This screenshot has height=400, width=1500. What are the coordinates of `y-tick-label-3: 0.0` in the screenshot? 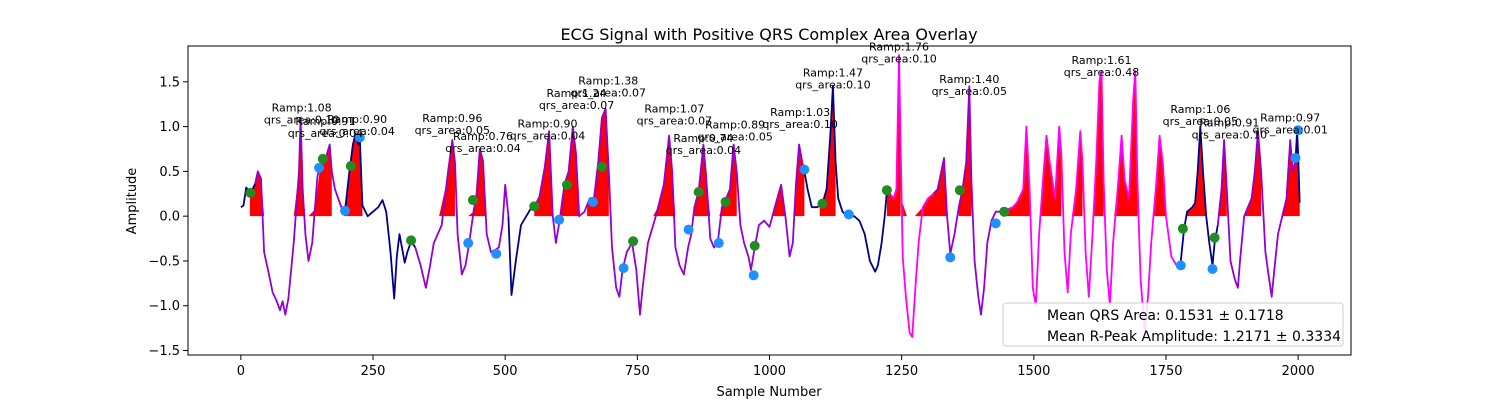 It's located at (169, 217).